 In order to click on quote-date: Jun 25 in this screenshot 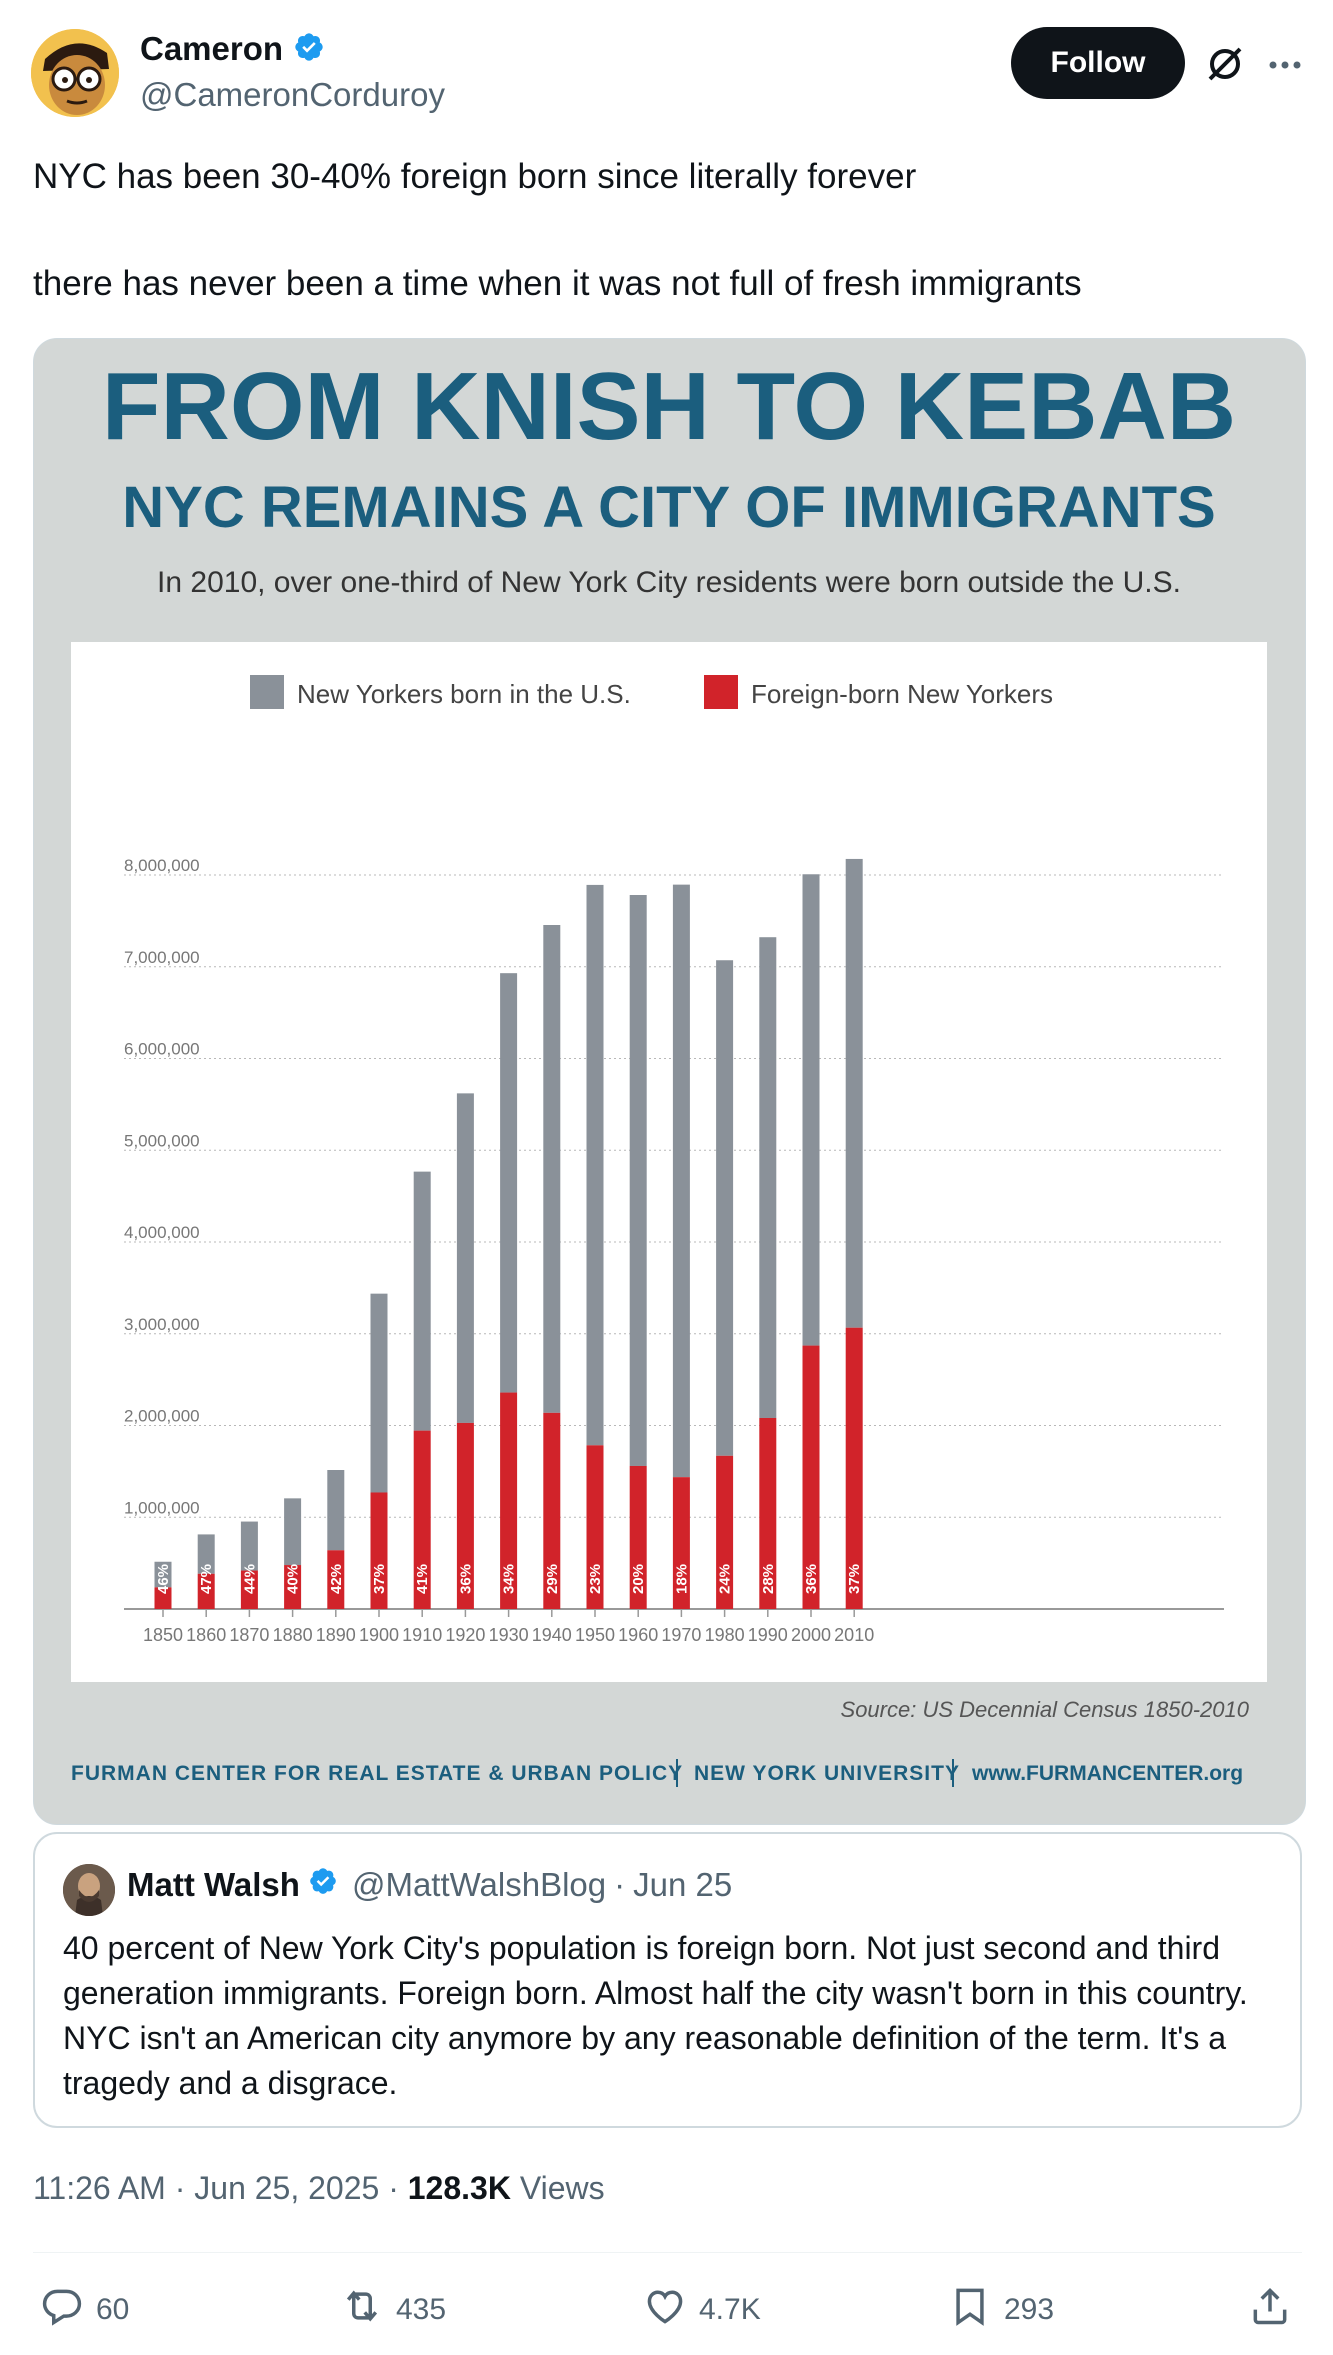, I will do `click(683, 1884)`.